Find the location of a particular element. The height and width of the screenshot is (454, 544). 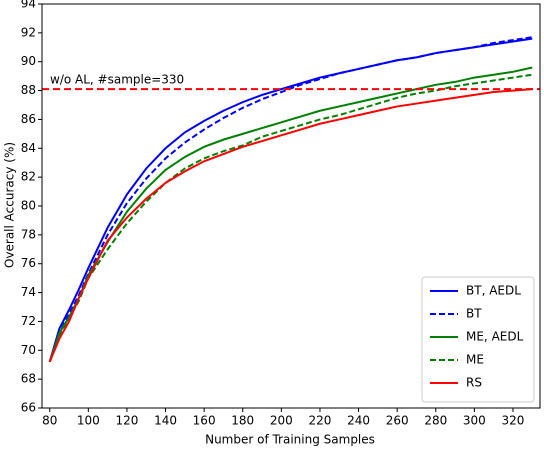

x-tick-label: 300 is located at coordinates (474, 421).